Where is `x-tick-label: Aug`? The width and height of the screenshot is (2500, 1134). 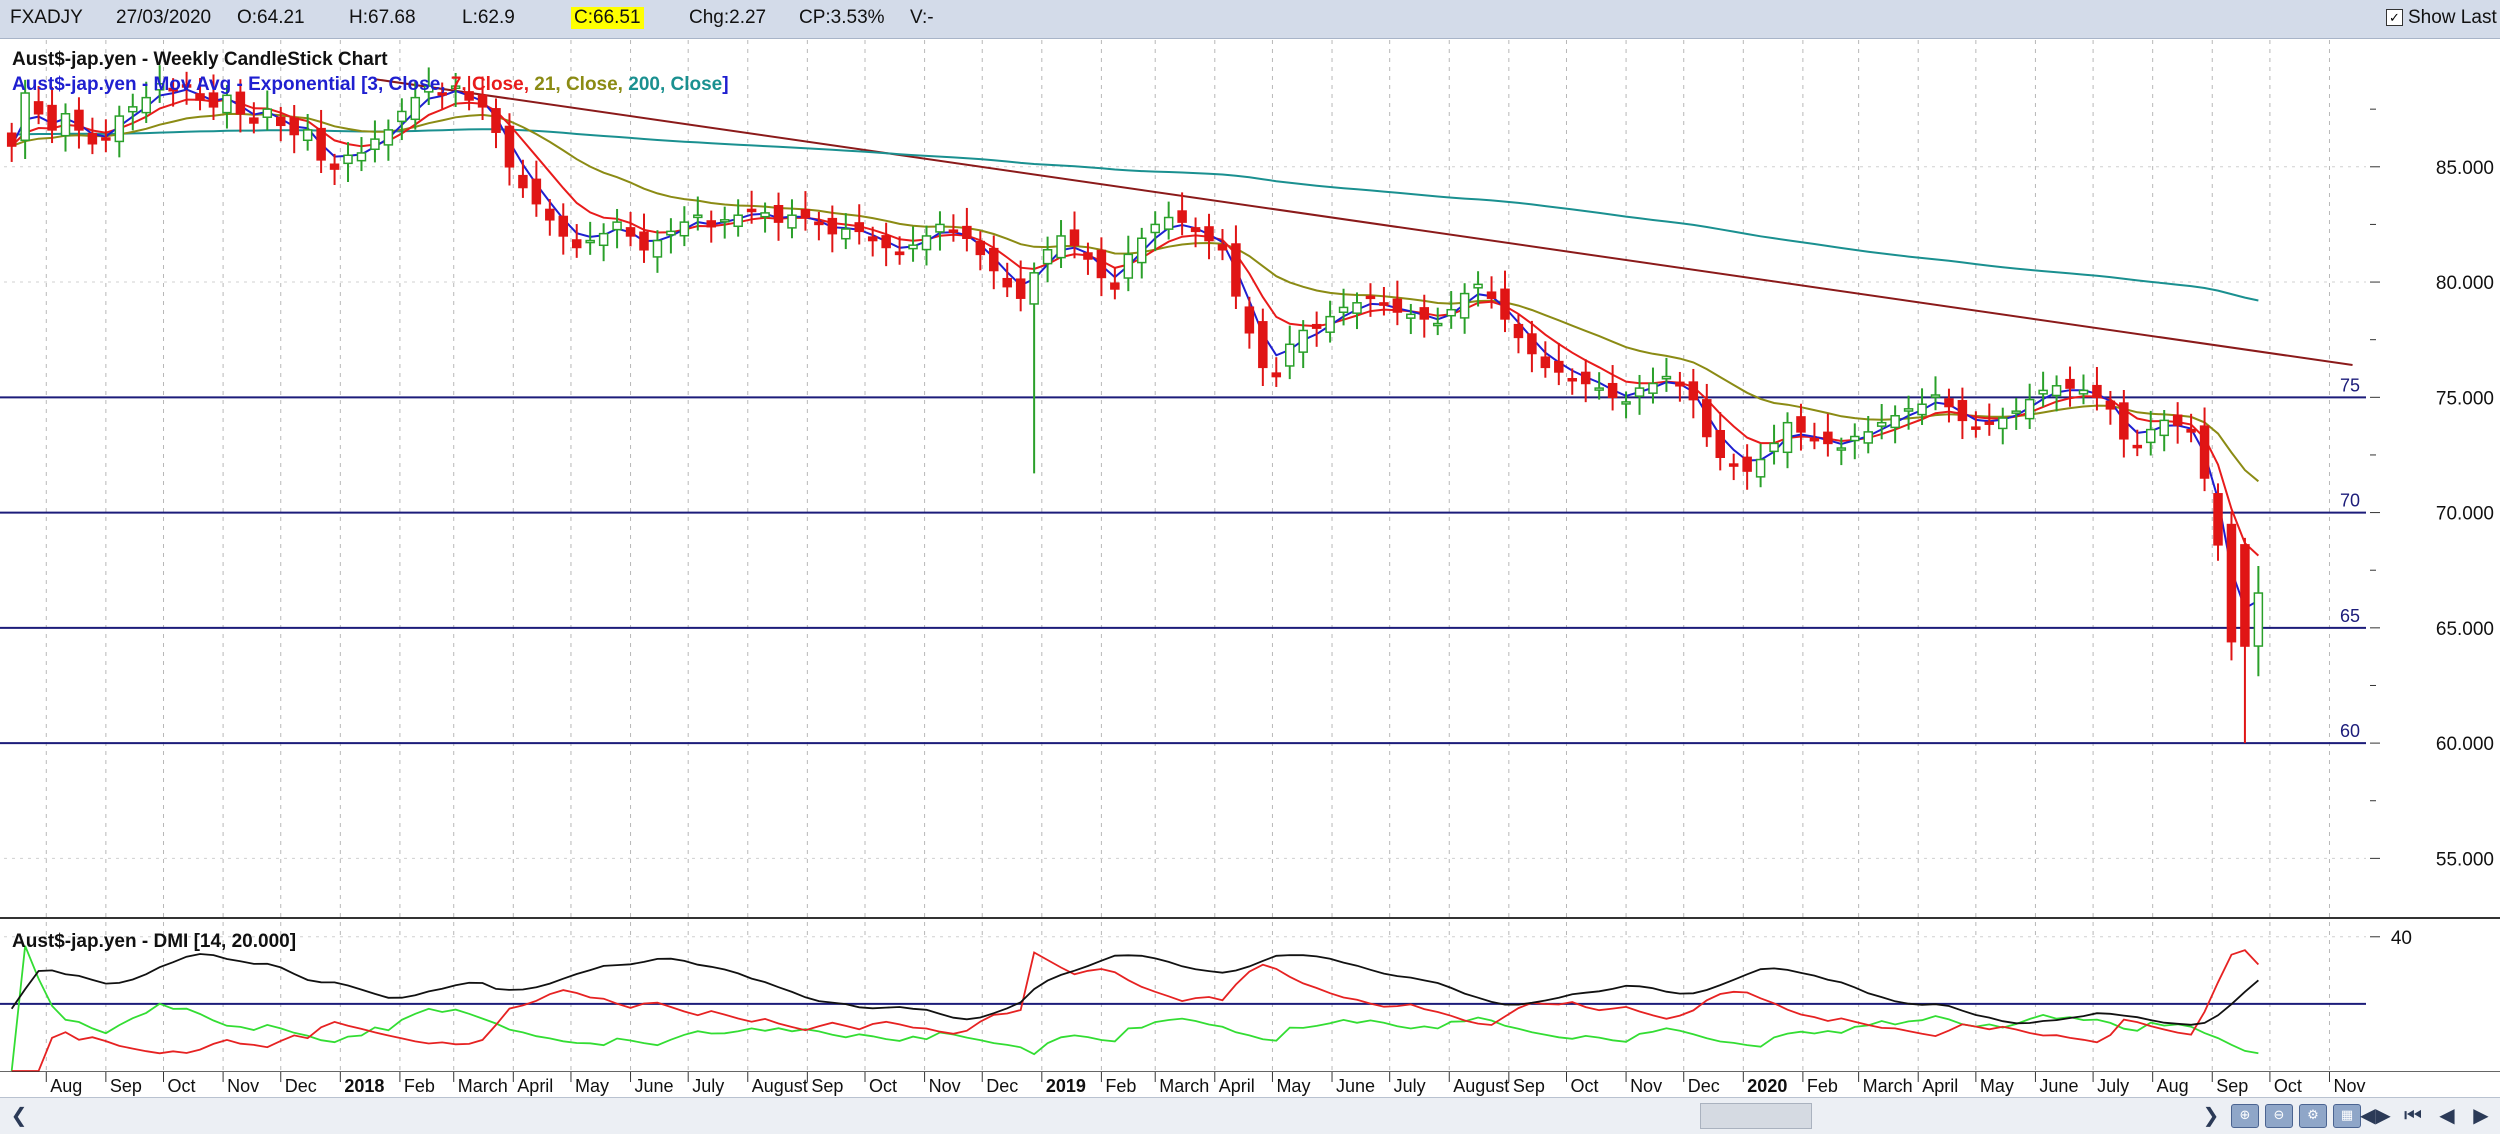 x-tick-label: Aug is located at coordinates (2173, 1086).